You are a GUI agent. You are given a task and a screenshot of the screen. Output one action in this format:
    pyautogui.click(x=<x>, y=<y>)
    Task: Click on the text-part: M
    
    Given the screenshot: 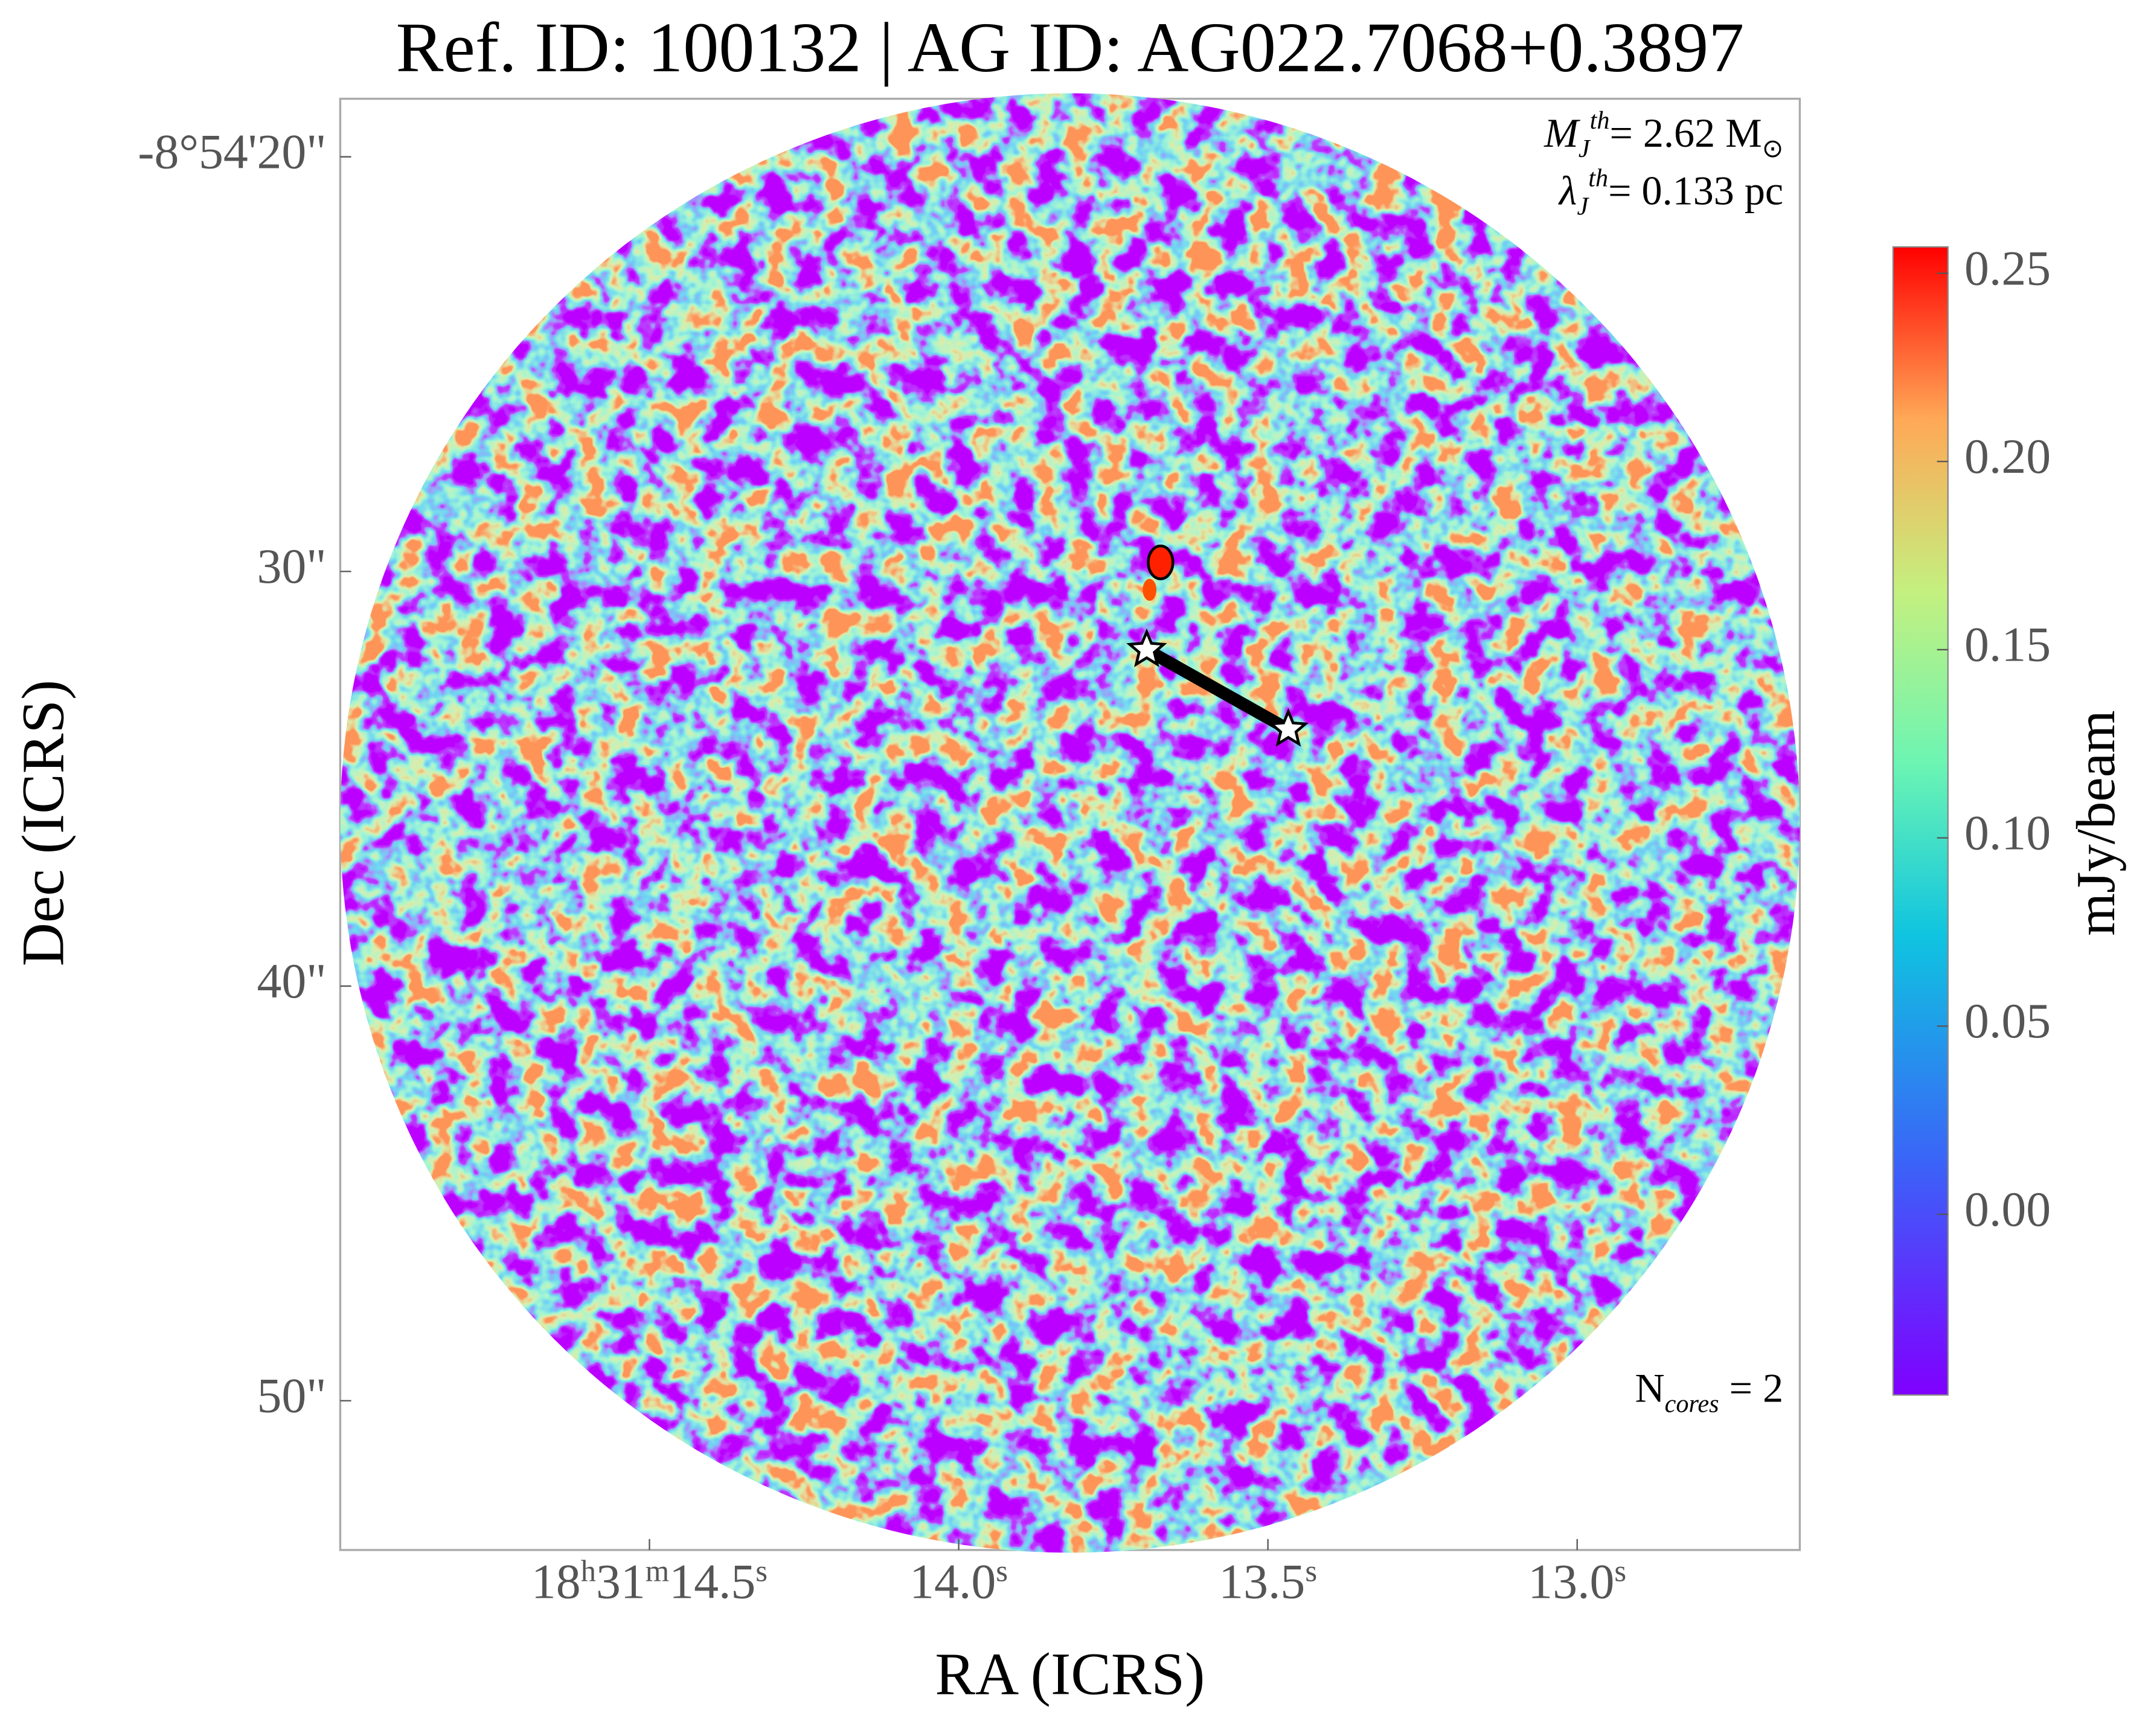 What is the action you would take?
    pyautogui.click(x=1562, y=133)
    